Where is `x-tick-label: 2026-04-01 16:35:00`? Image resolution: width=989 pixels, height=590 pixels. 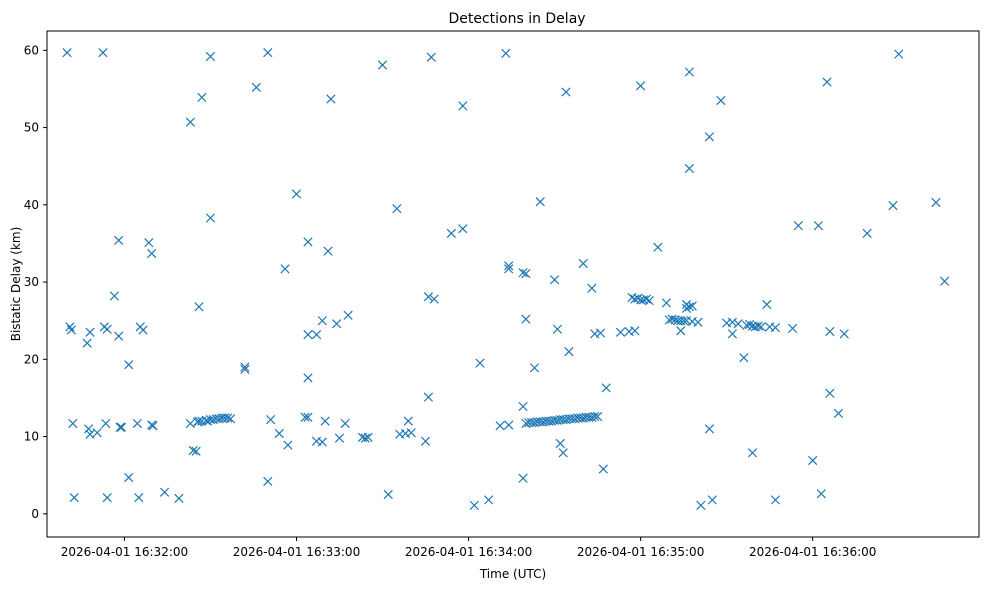
x-tick-label: 2026-04-01 16:35:00 is located at coordinates (640, 552).